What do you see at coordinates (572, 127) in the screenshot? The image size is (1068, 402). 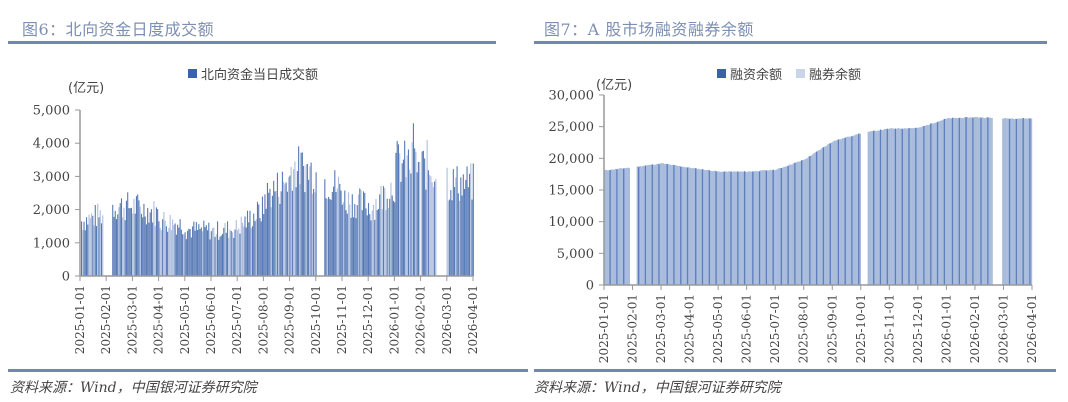 I see `y-tick-label: 25,000` at bounding box center [572, 127].